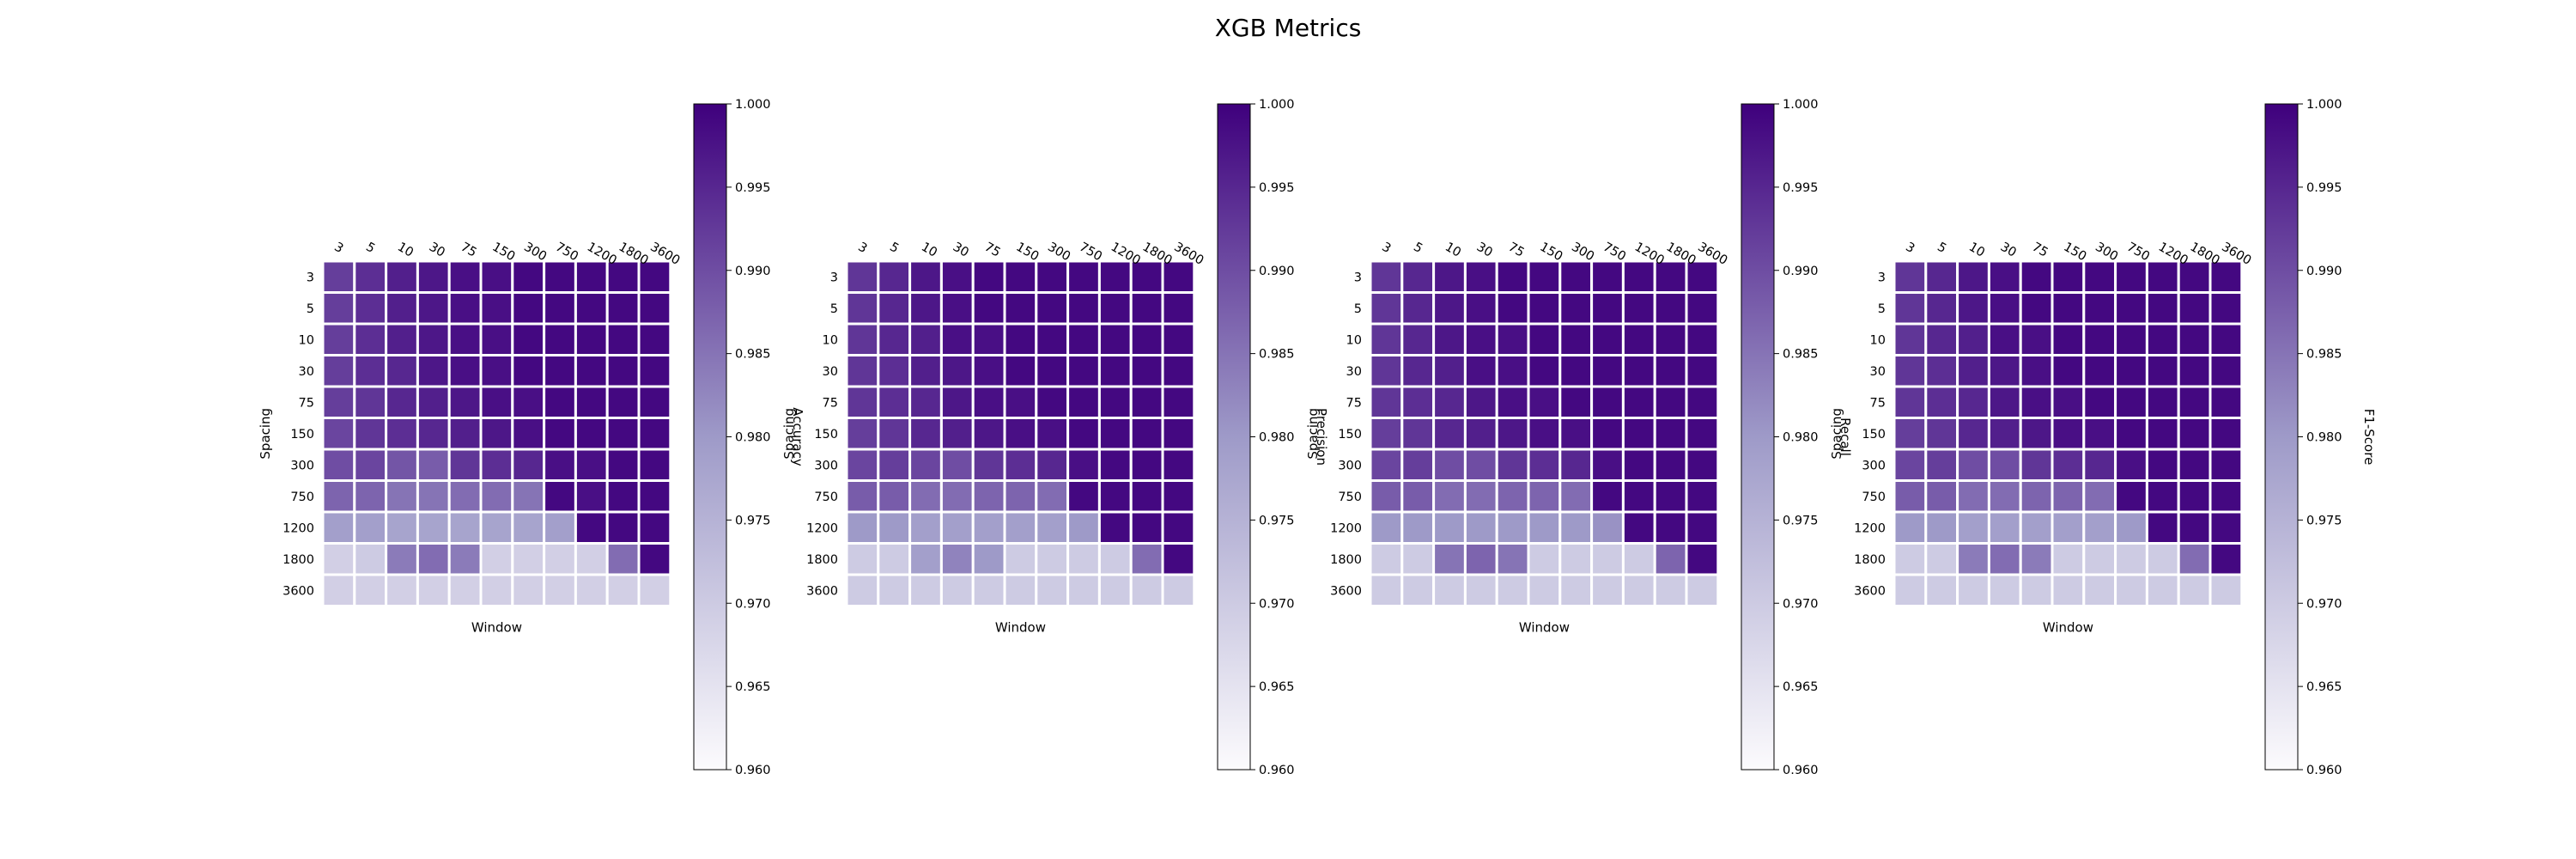  What do you see at coordinates (753, 521) in the screenshot?
I see `colorbar-tick-label: 0.975` at bounding box center [753, 521].